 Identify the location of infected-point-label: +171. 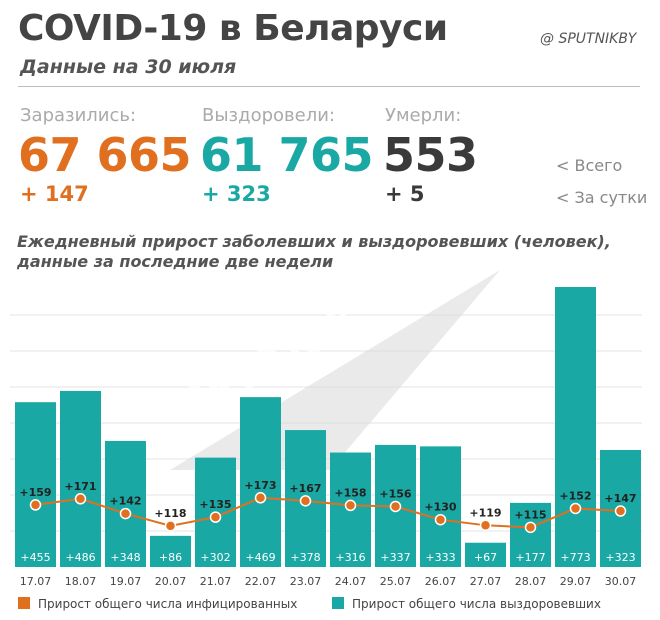
(80, 486).